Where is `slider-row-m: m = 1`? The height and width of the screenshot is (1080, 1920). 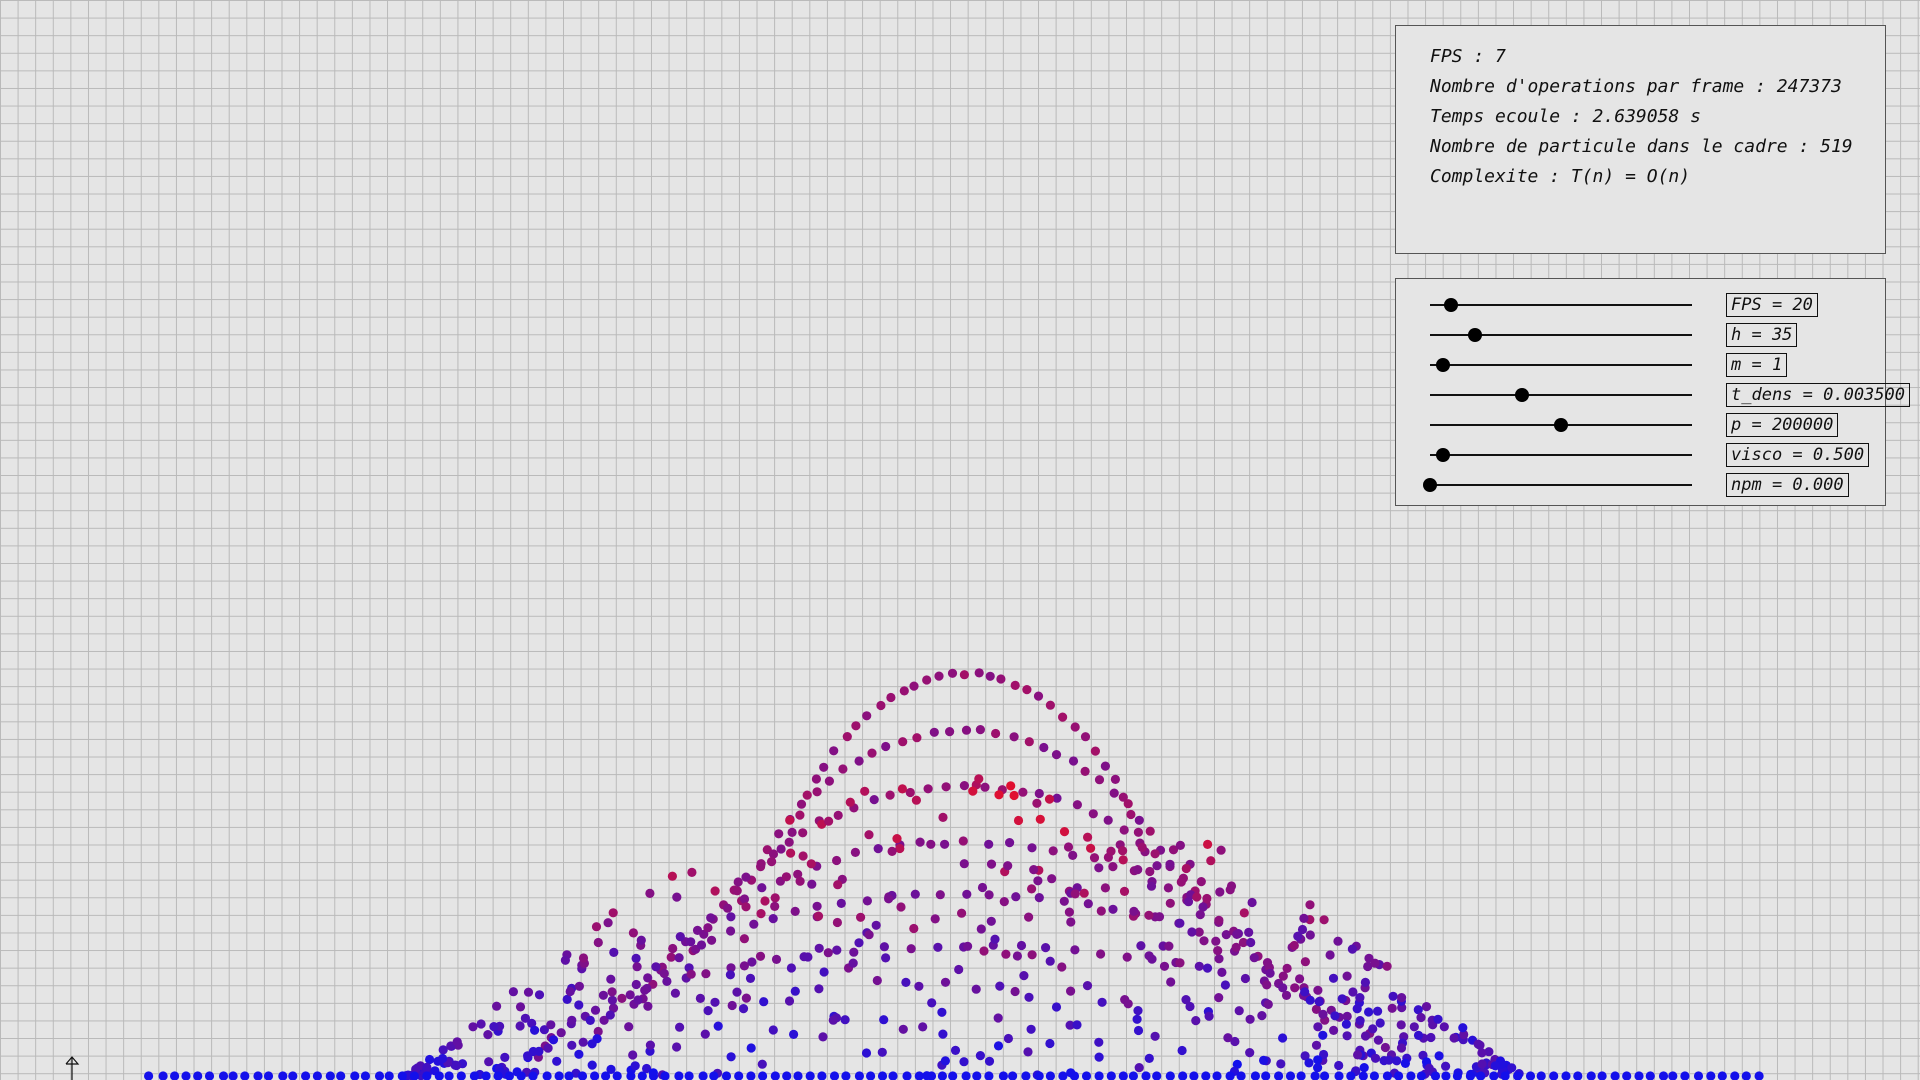 slider-row-m: m = 1 is located at coordinates (1640, 365).